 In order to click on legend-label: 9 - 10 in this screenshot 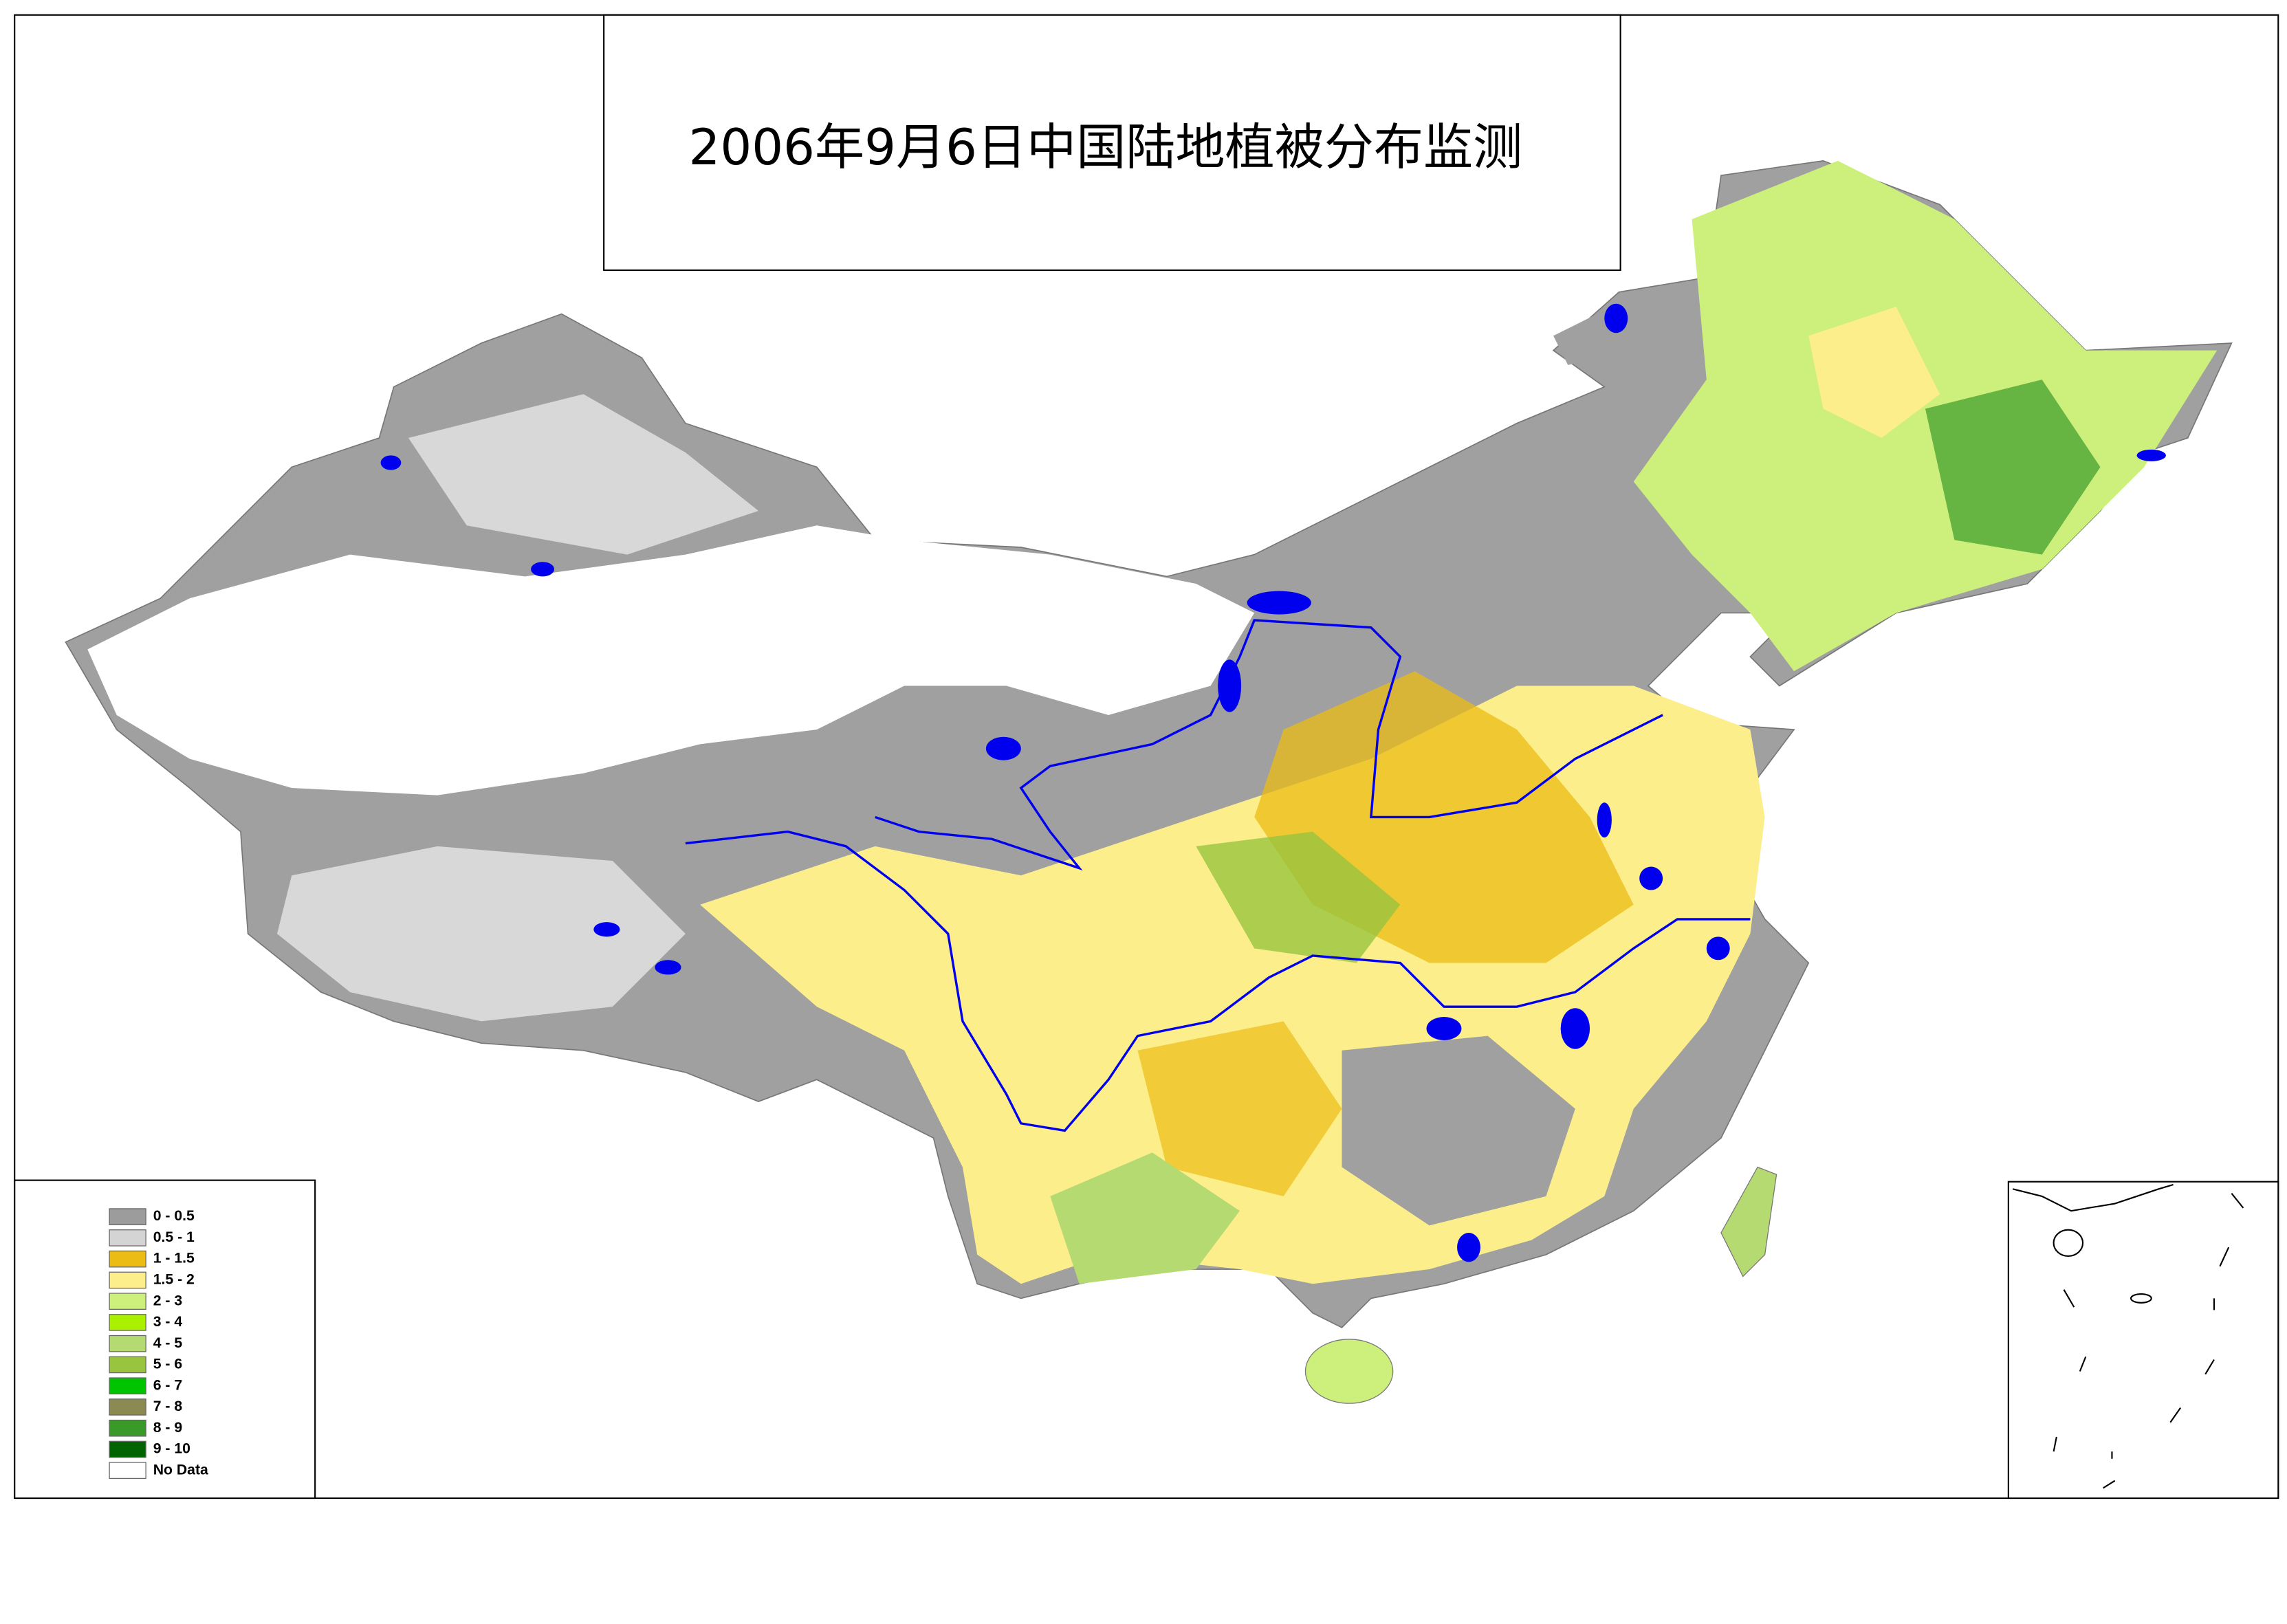, I will do `click(171, 1449)`.